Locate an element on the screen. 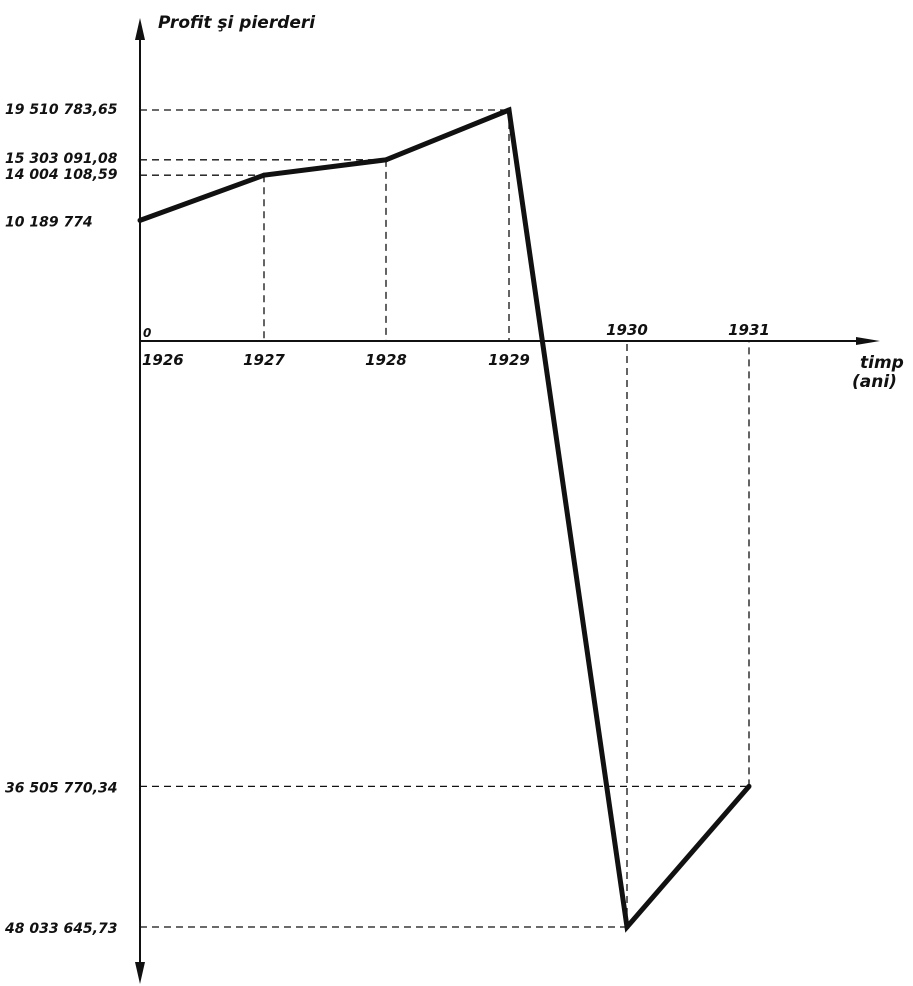 The width and height of the screenshot is (913, 986). value-label-1930: 48 033 645,73 is located at coordinates (60, 929).